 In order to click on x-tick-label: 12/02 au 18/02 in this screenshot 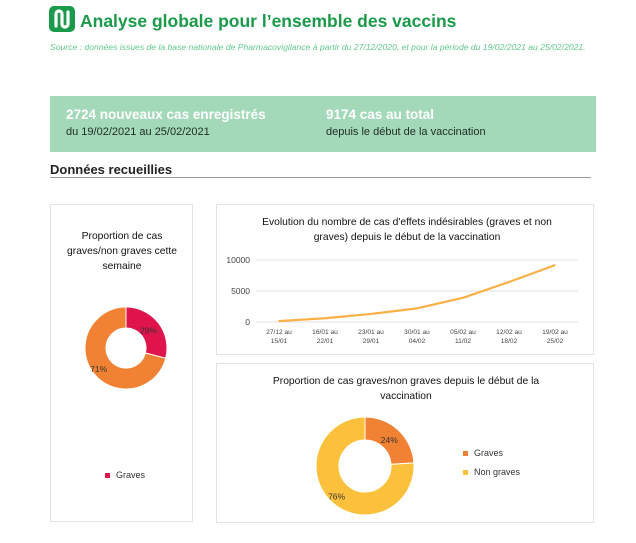, I will do `click(509, 337)`.